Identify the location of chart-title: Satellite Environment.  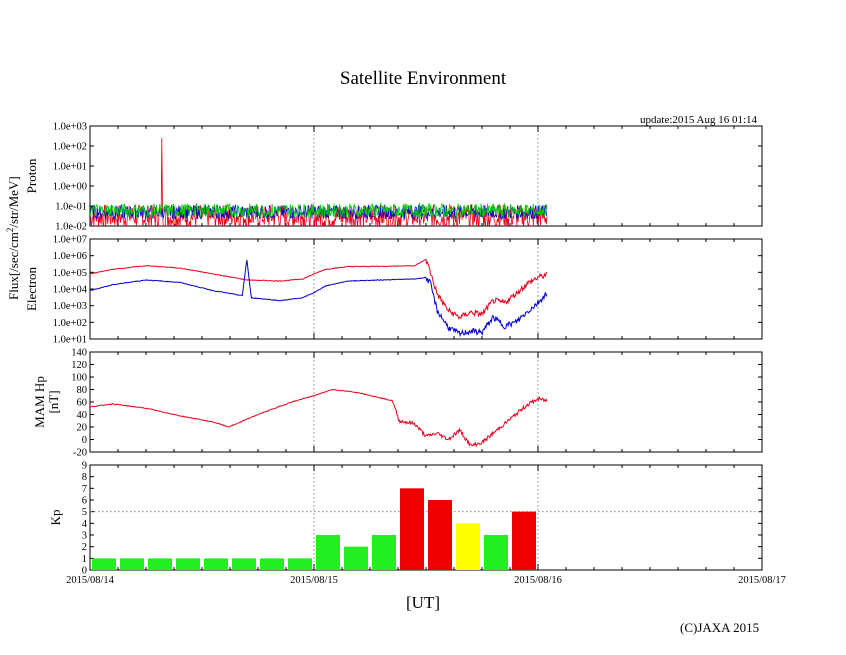
(423, 78).